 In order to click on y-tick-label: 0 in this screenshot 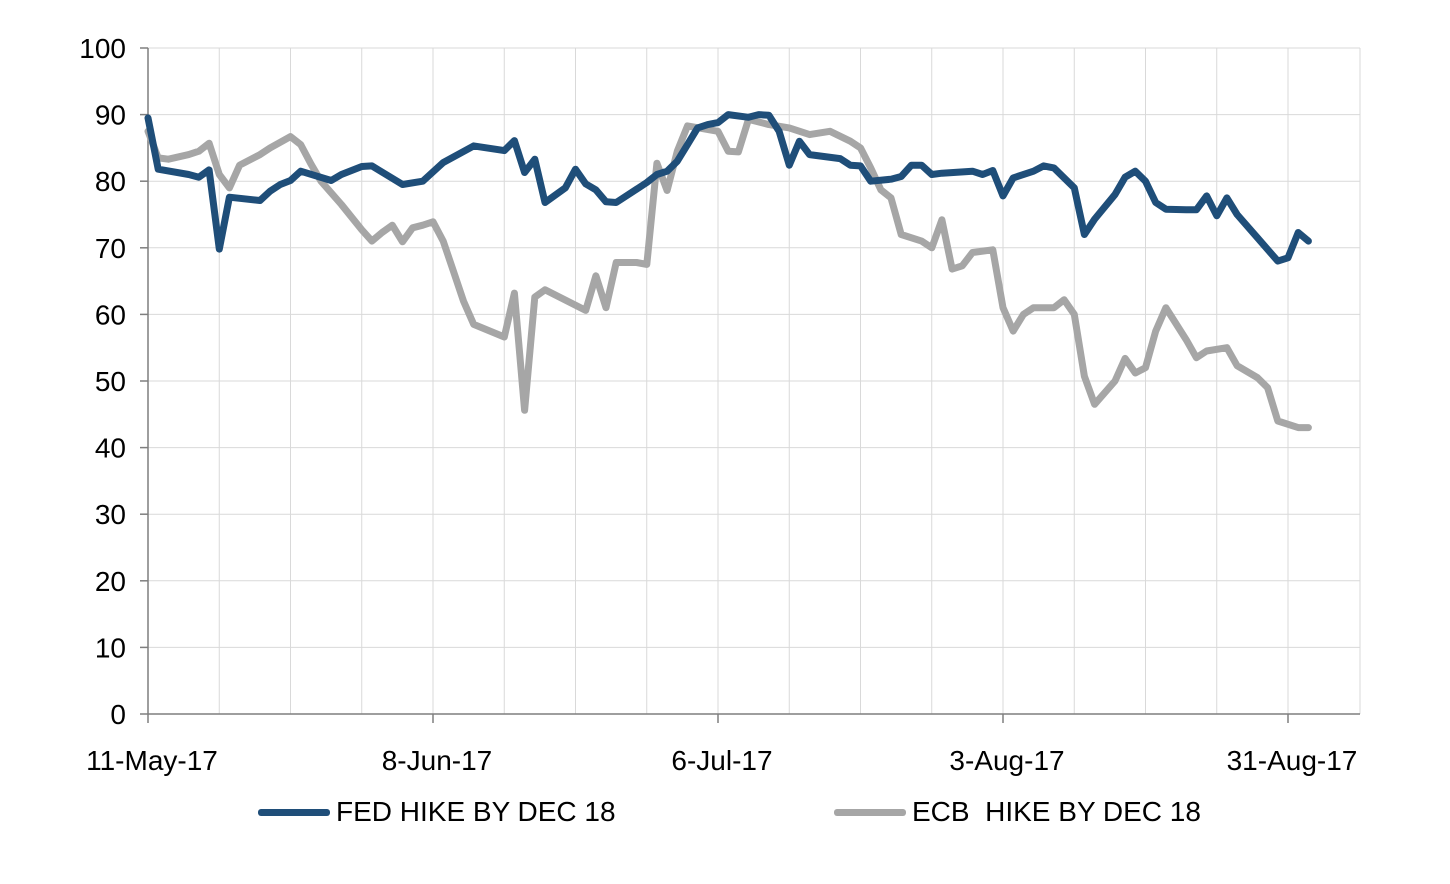, I will do `click(118, 714)`.